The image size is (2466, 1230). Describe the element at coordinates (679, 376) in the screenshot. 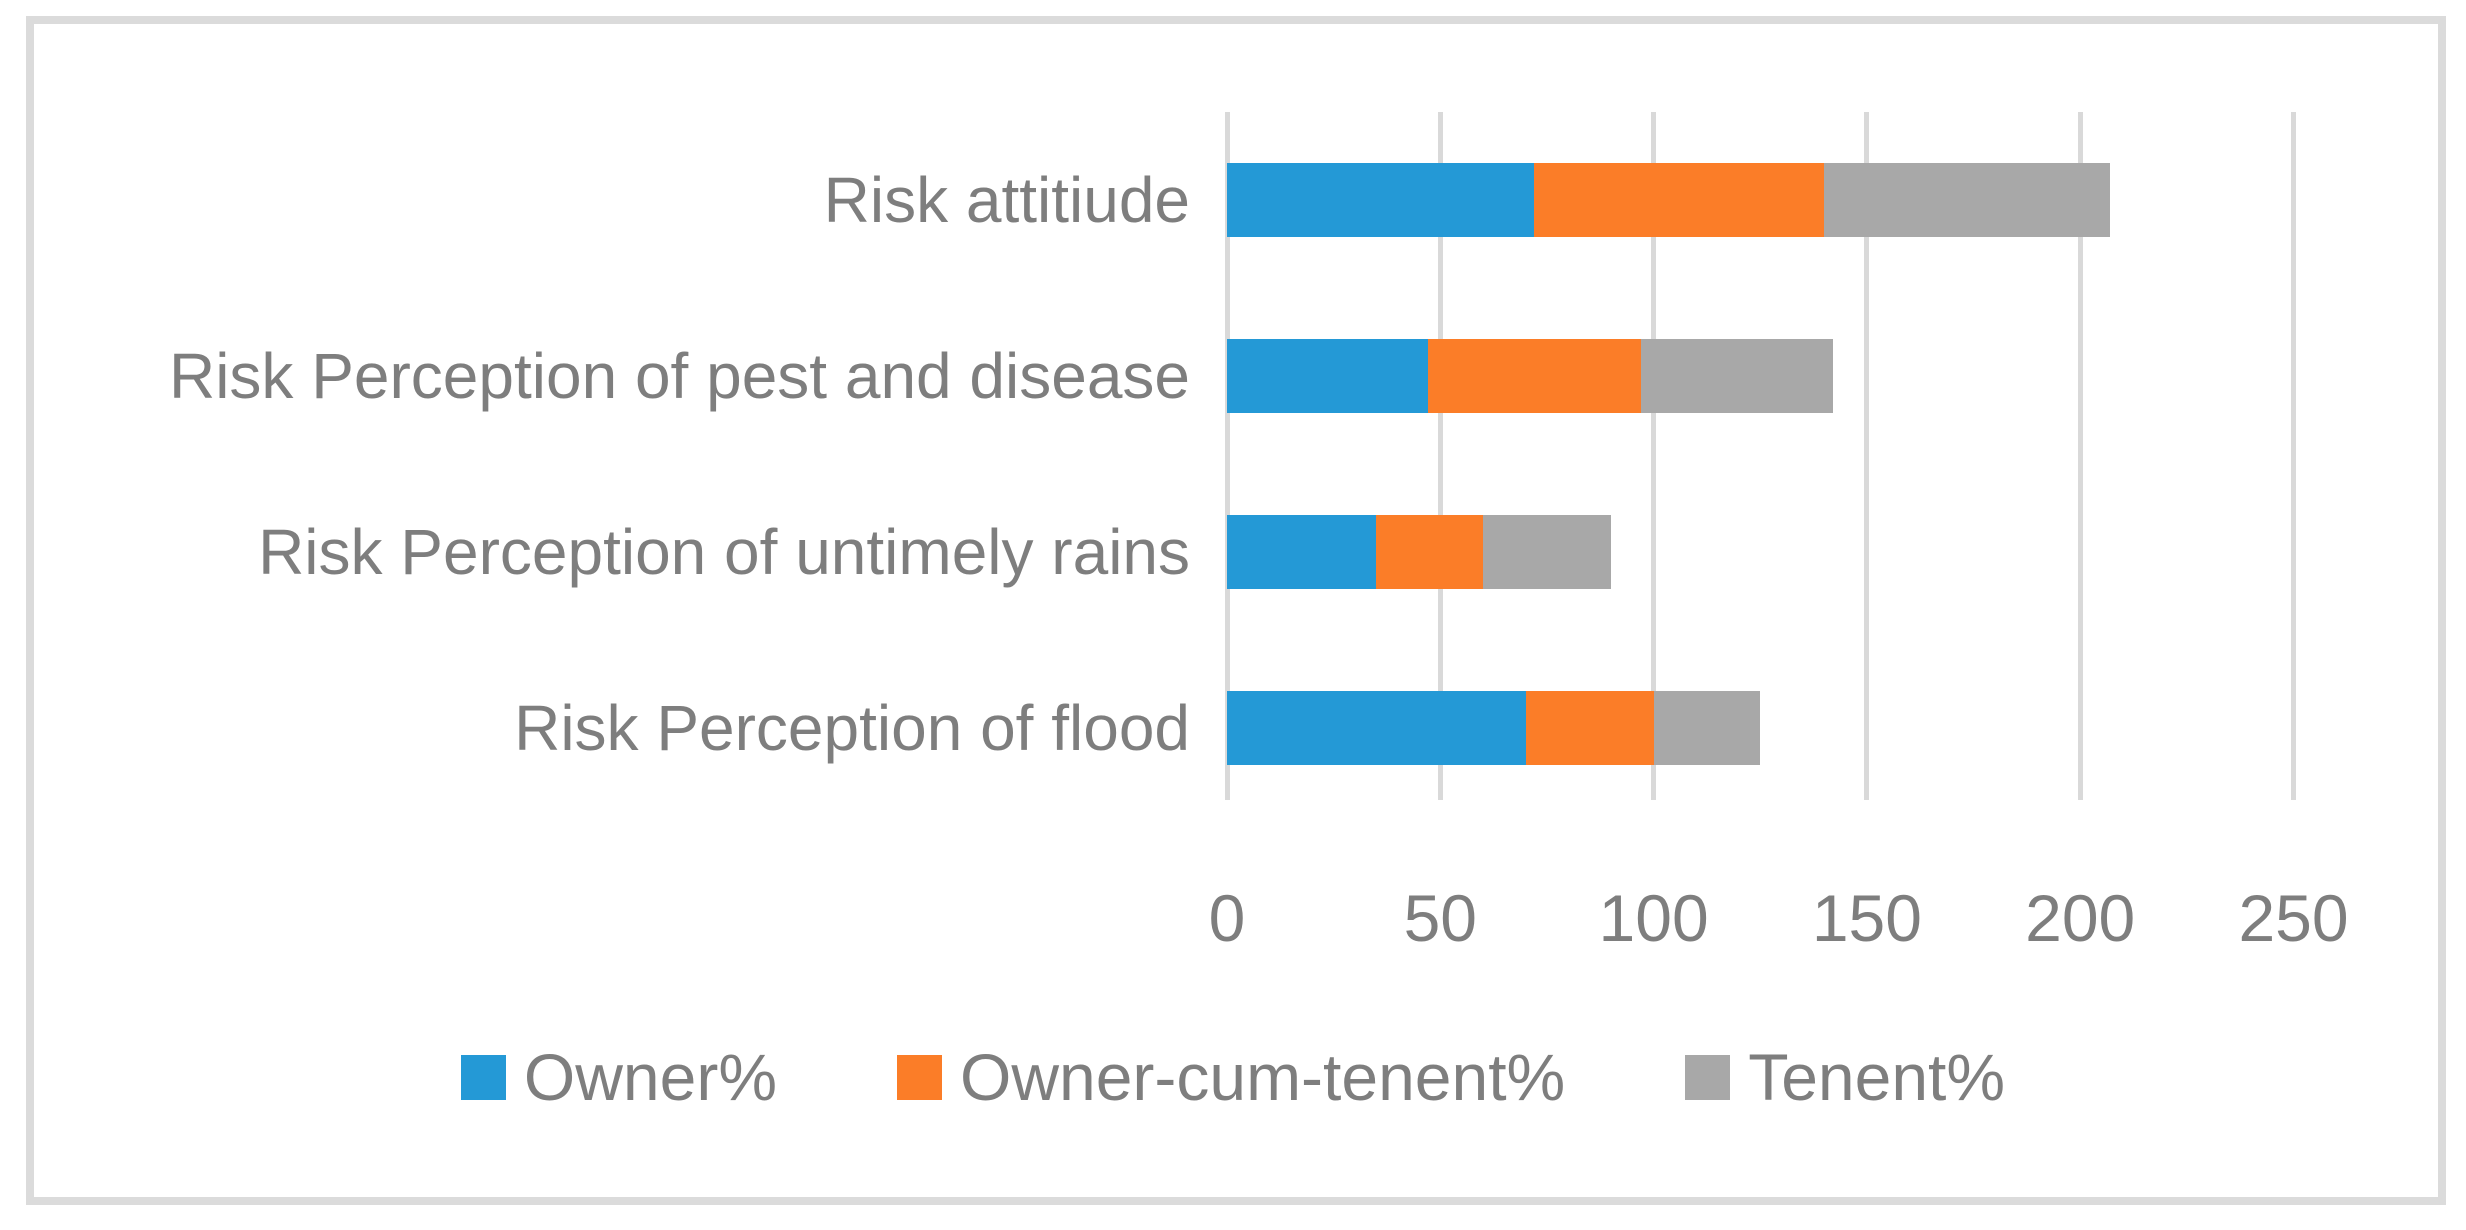

I see `category-label-row1: Risk Perception of pest and disease` at that location.